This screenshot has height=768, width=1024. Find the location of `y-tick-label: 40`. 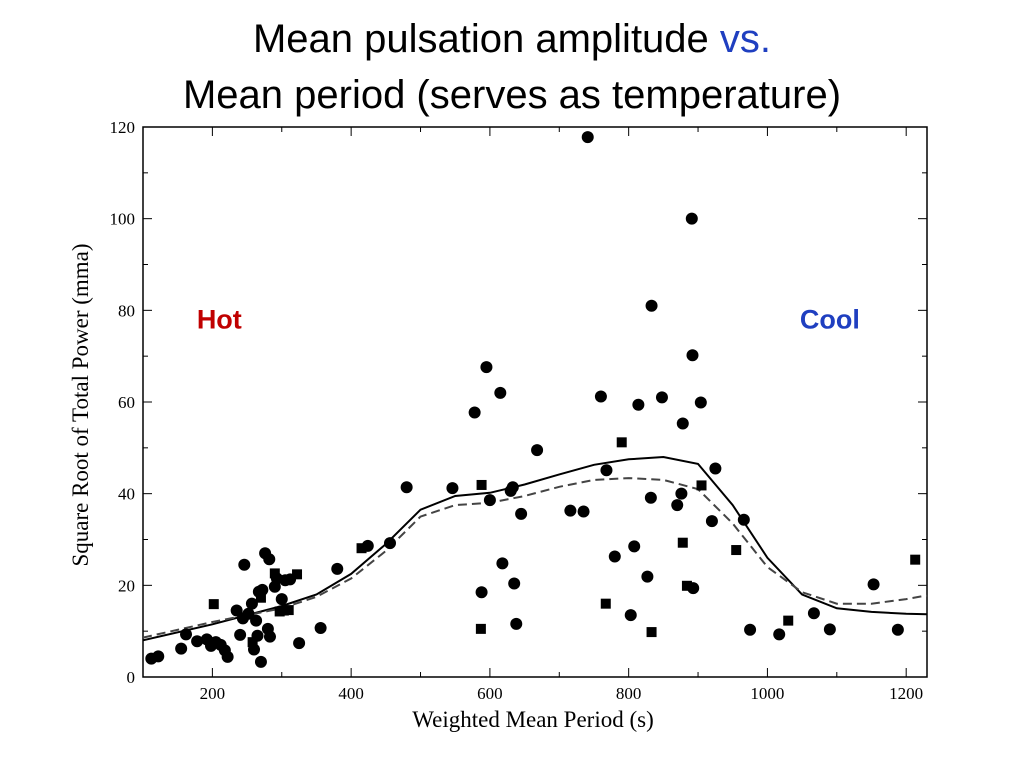

y-tick-label: 40 is located at coordinates (126, 494).